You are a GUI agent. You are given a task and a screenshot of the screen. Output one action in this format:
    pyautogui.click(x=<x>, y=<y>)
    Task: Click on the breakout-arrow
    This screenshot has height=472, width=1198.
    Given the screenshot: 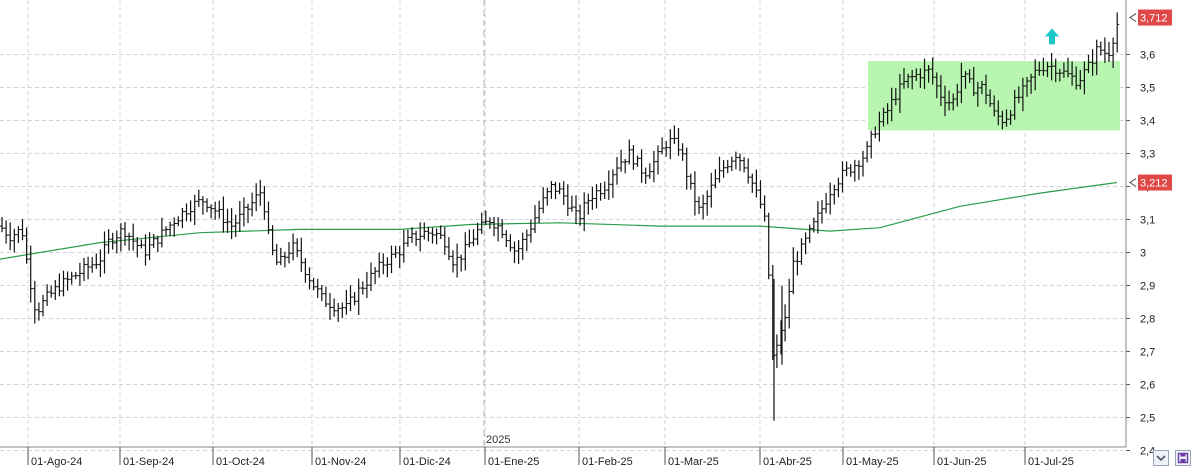 What is the action you would take?
    pyautogui.click(x=1052, y=36)
    